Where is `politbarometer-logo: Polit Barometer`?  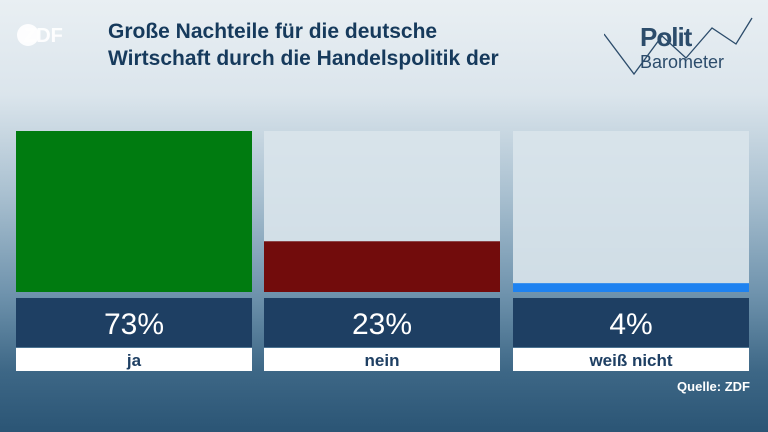
politbarometer-logo: Polit Barometer is located at coordinates (678, 49).